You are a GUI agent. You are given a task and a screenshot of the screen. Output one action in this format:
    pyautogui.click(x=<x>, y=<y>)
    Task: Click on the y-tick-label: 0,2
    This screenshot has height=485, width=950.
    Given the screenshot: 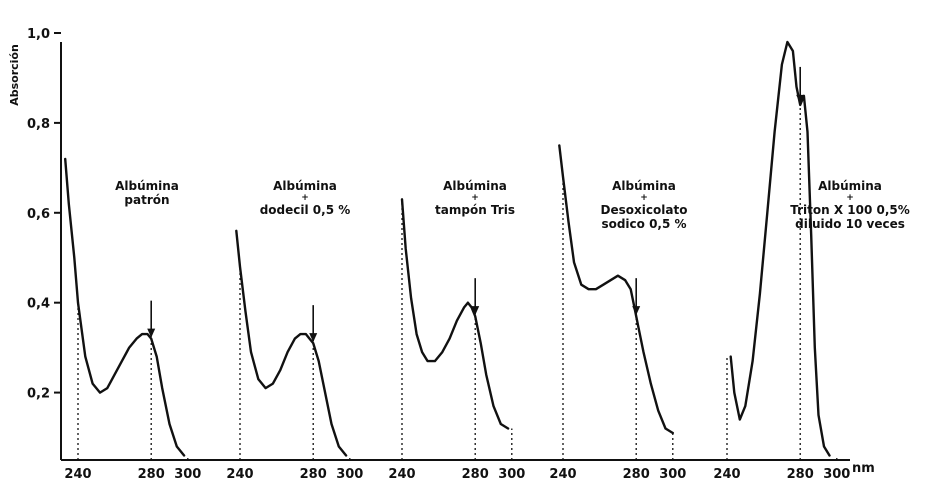 What is the action you would take?
    pyautogui.click(x=38, y=394)
    